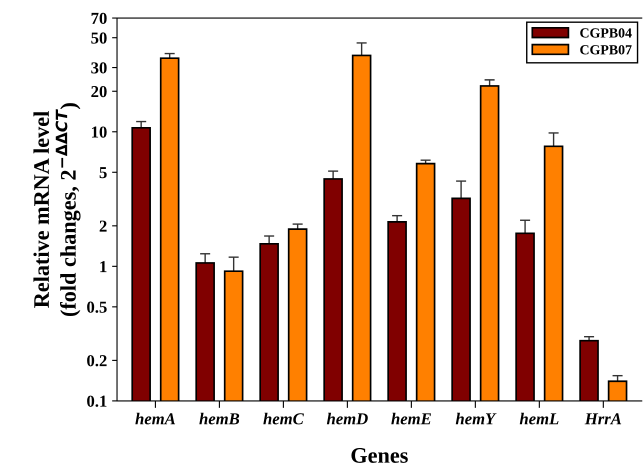 The image size is (643, 475). I want to click on x-tick-label: hemD, so click(347, 418).